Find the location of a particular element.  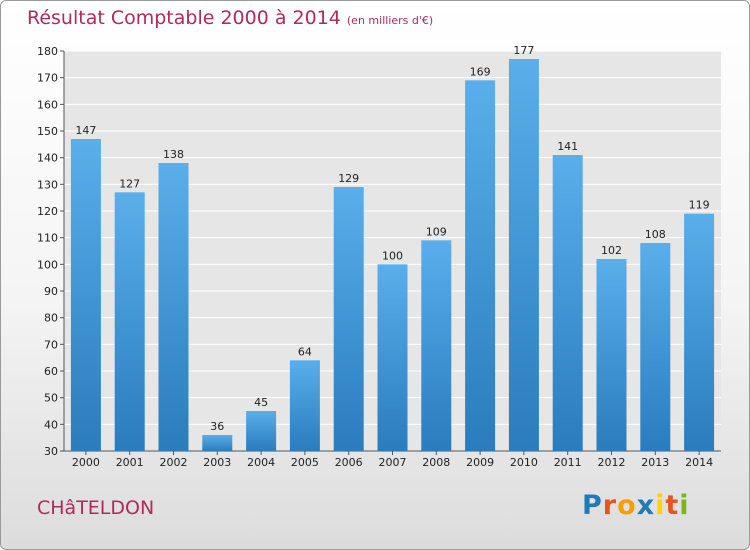

y-tick-label: 170 is located at coordinates (47, 78).